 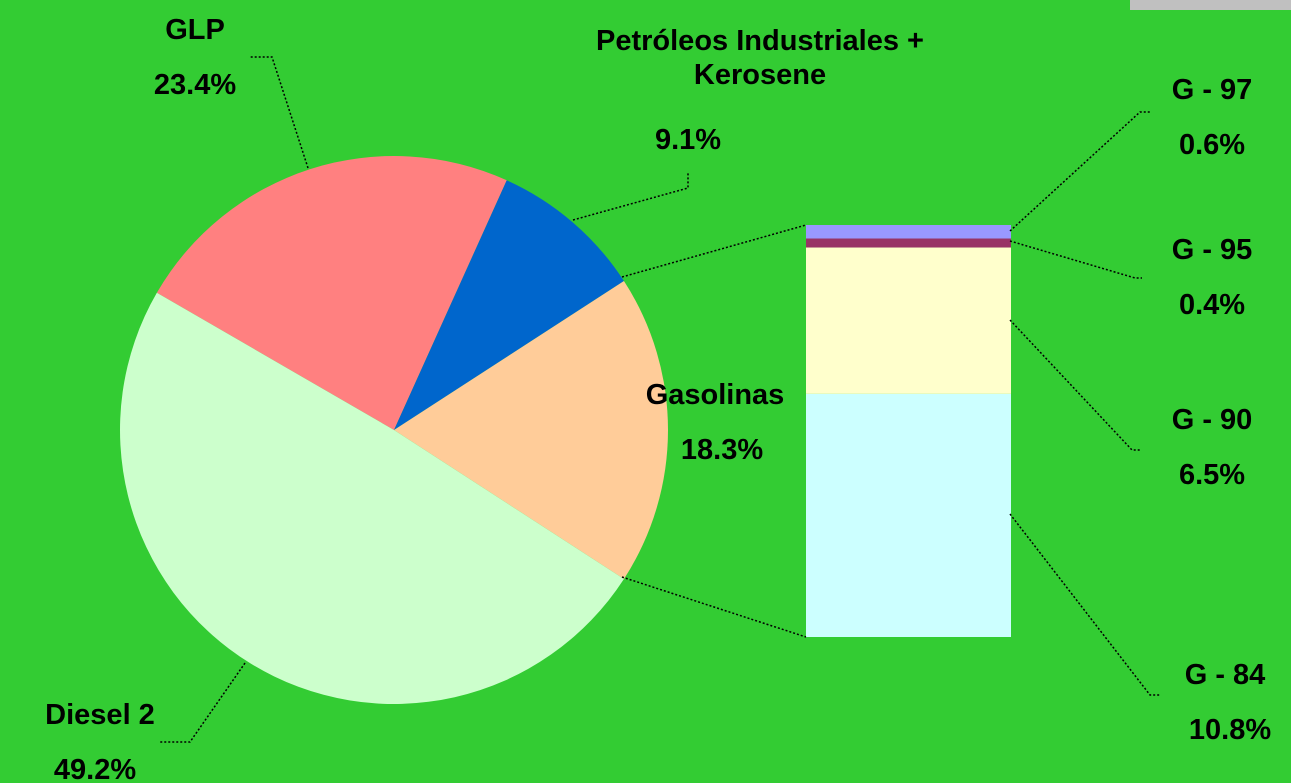 I want to click on part-value-label: 0.4%, so click(x=1212, y=305).